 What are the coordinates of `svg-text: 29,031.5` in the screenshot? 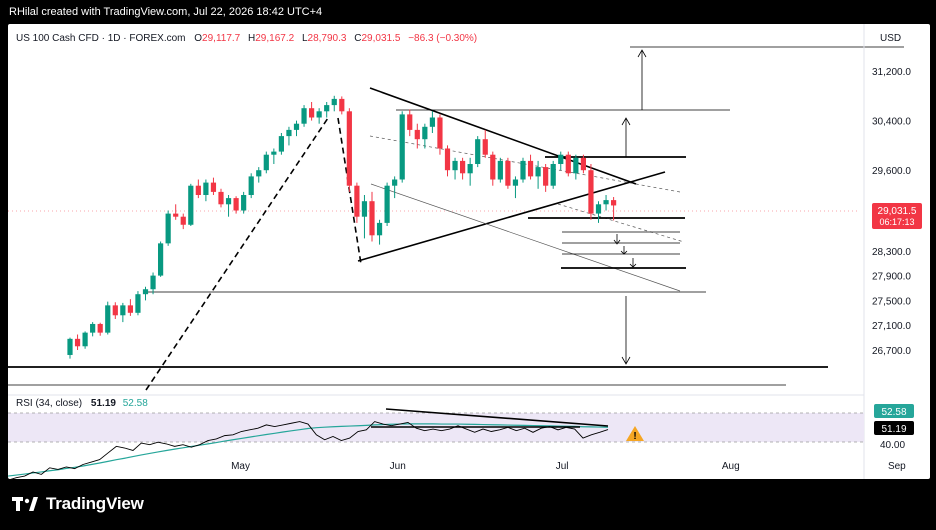 It's located at (897, 211).